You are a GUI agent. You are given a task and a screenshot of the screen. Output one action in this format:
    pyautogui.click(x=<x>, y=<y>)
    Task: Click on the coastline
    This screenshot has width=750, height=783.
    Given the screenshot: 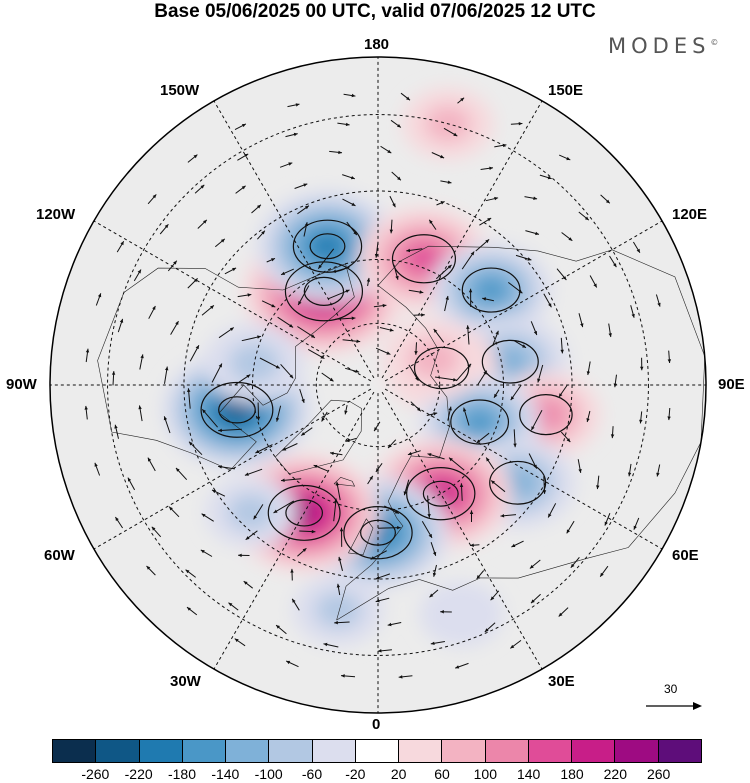 What is the action you would take?
    pyautogui.click(x=361, y=537)
    